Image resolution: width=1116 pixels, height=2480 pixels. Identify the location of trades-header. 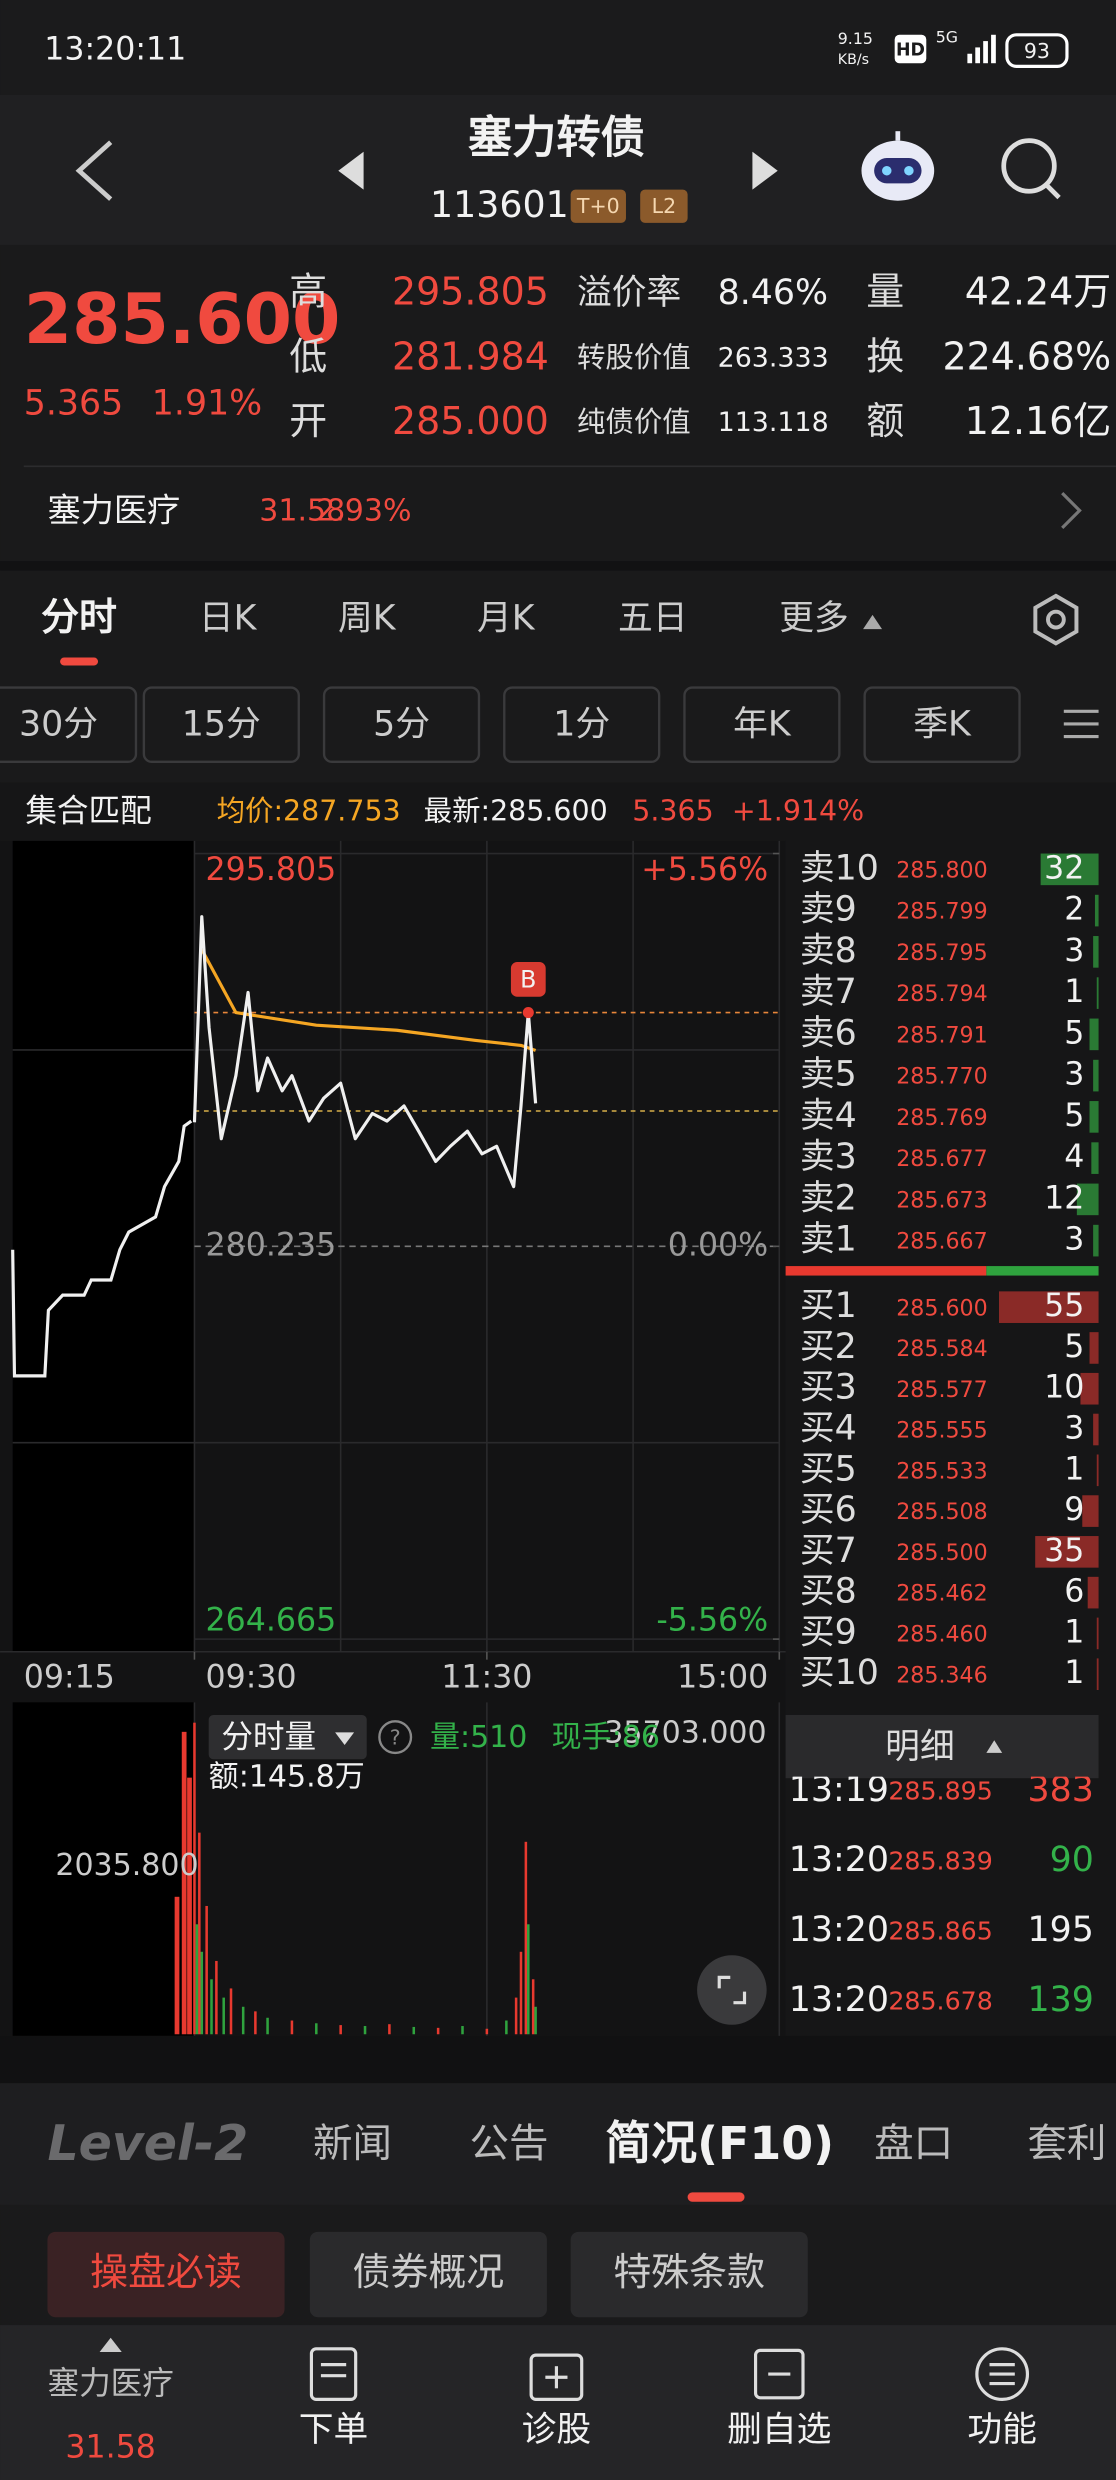
(942, 1746).